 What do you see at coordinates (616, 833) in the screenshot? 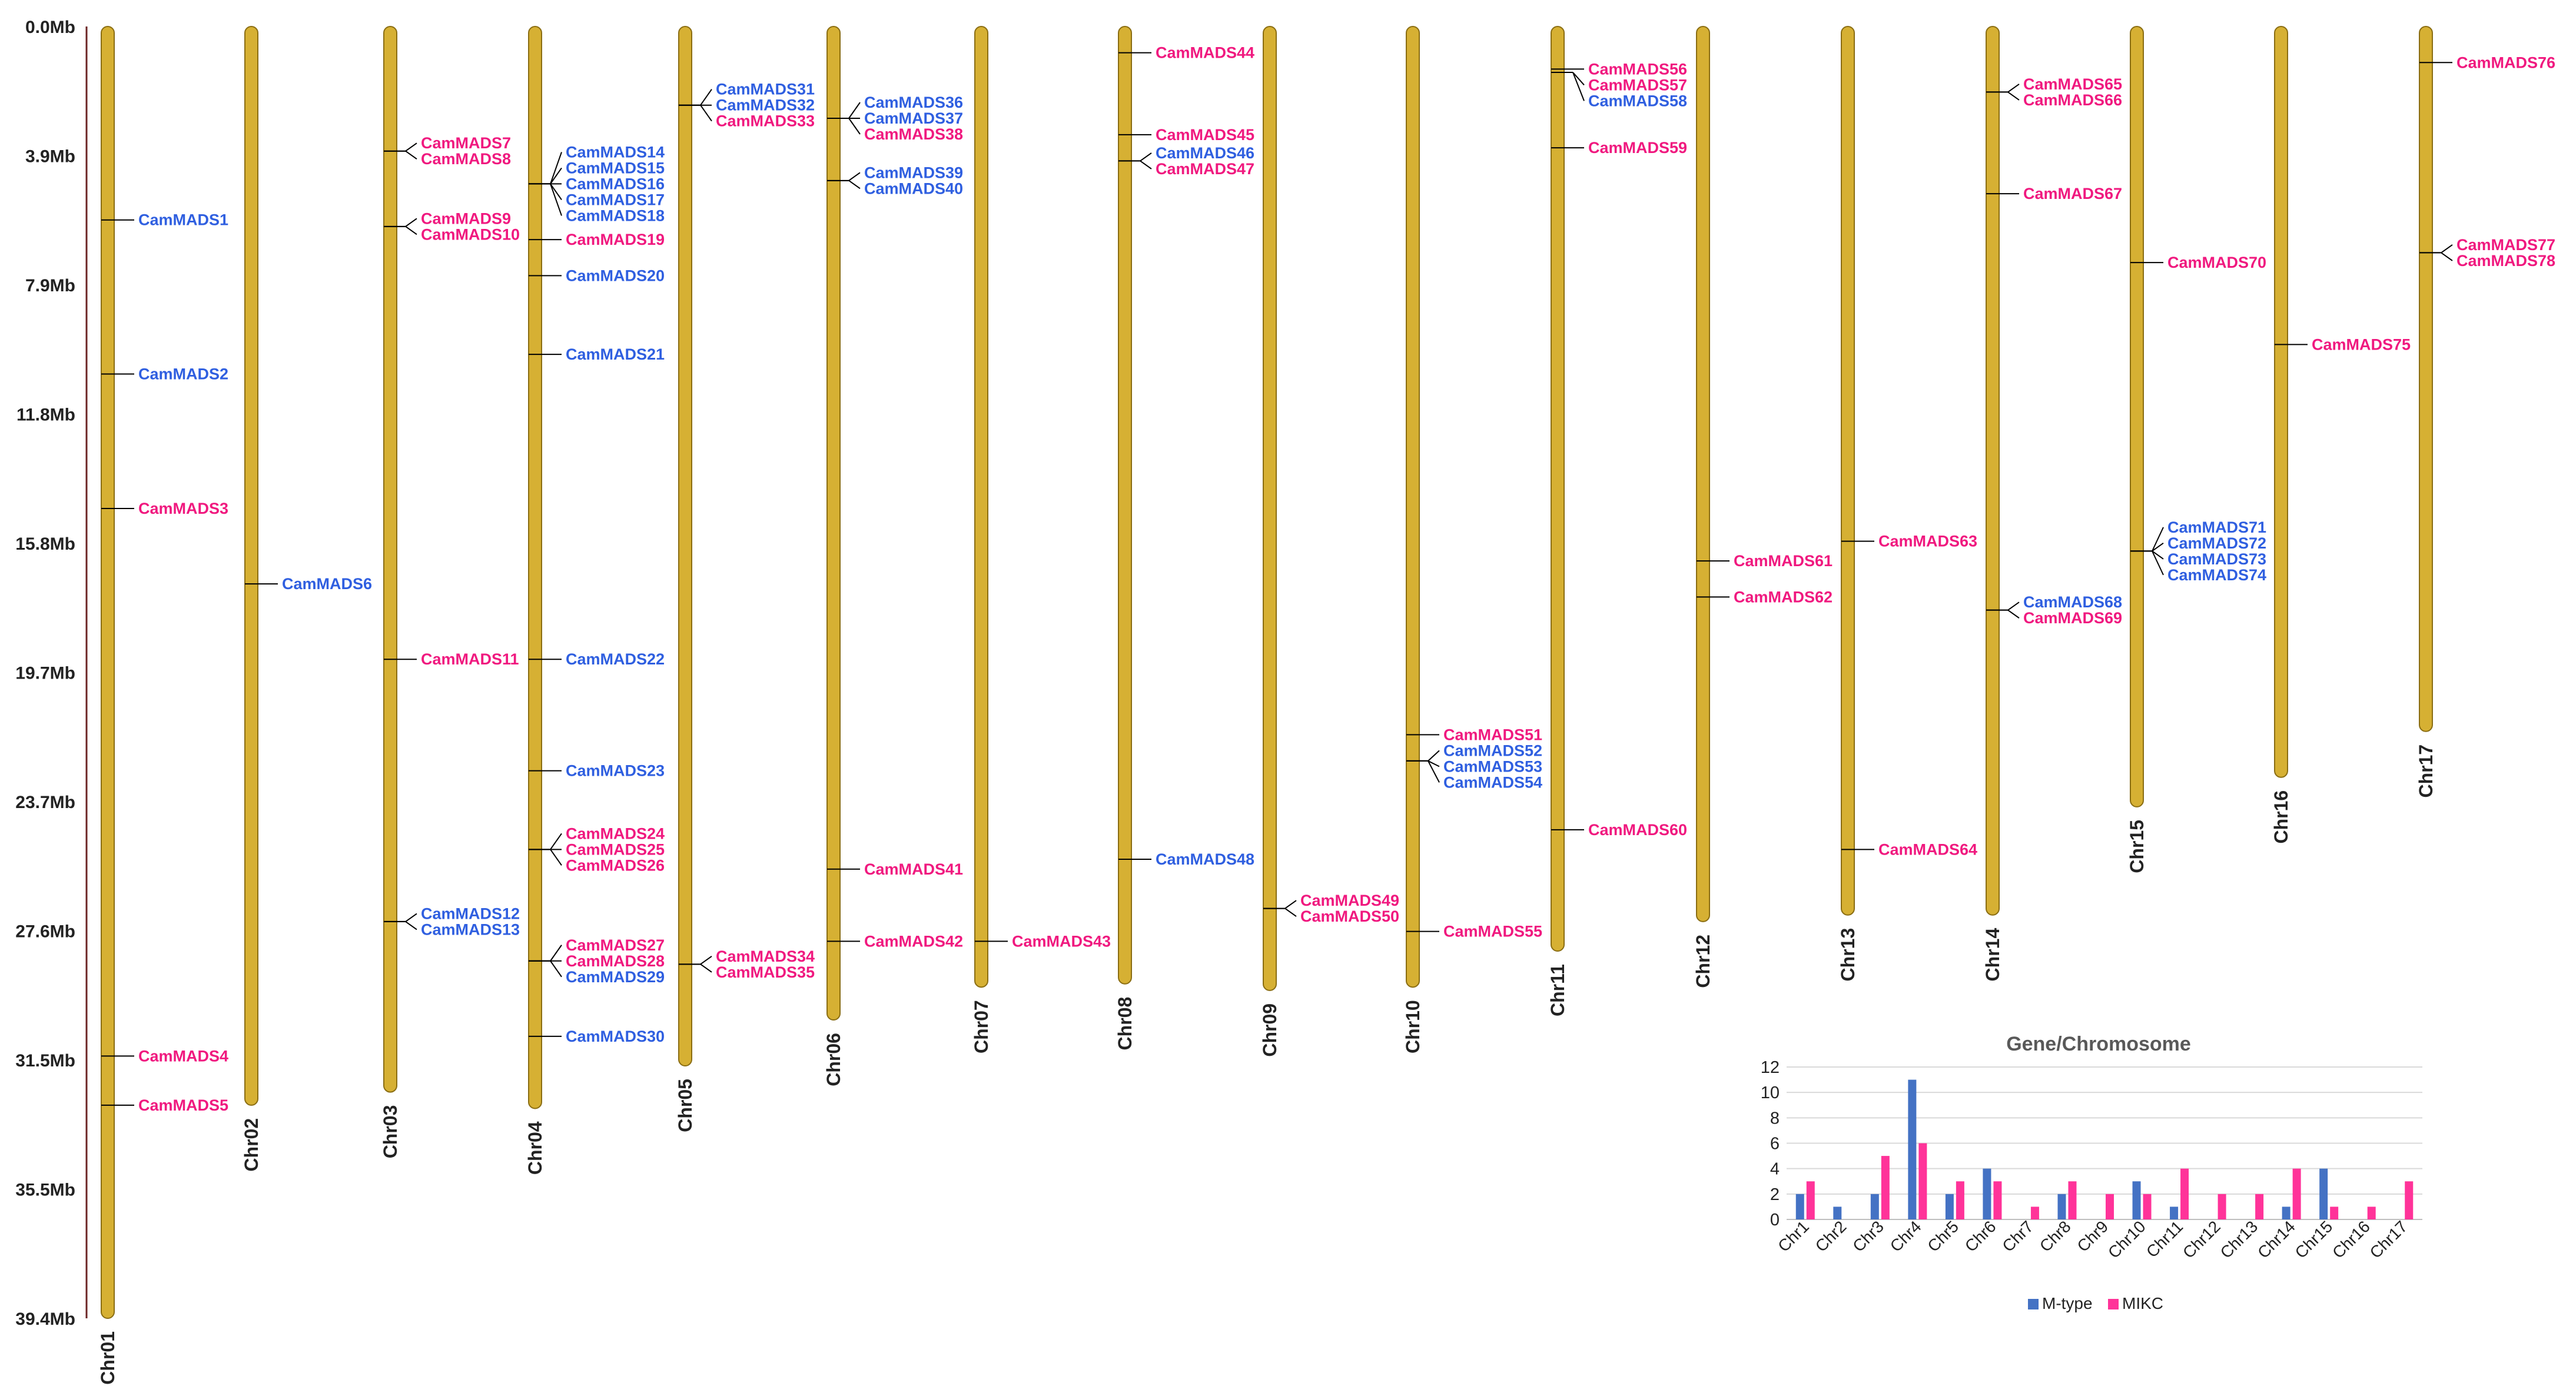
I see `gene-label-cammads24: CamMADS24` at bounding box center [616, 833].